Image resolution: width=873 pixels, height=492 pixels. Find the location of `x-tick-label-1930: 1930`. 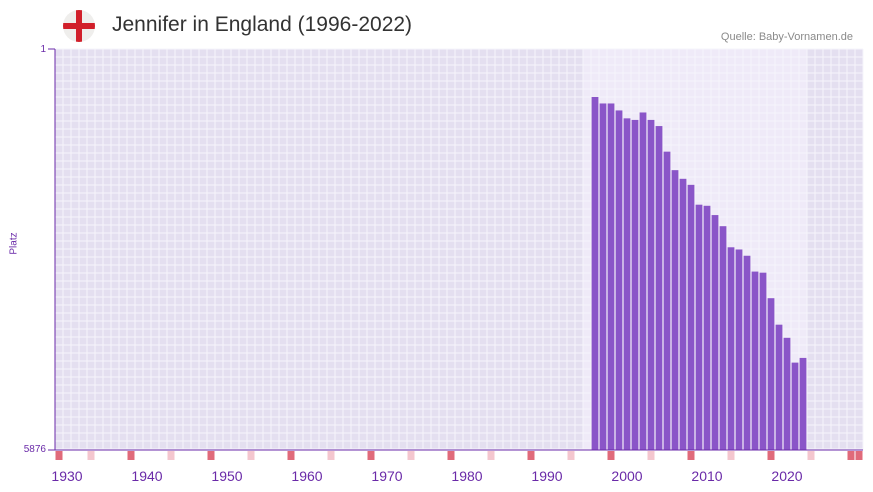

x-tick-label-1930: 1930 is located at coordinates (66, 476).